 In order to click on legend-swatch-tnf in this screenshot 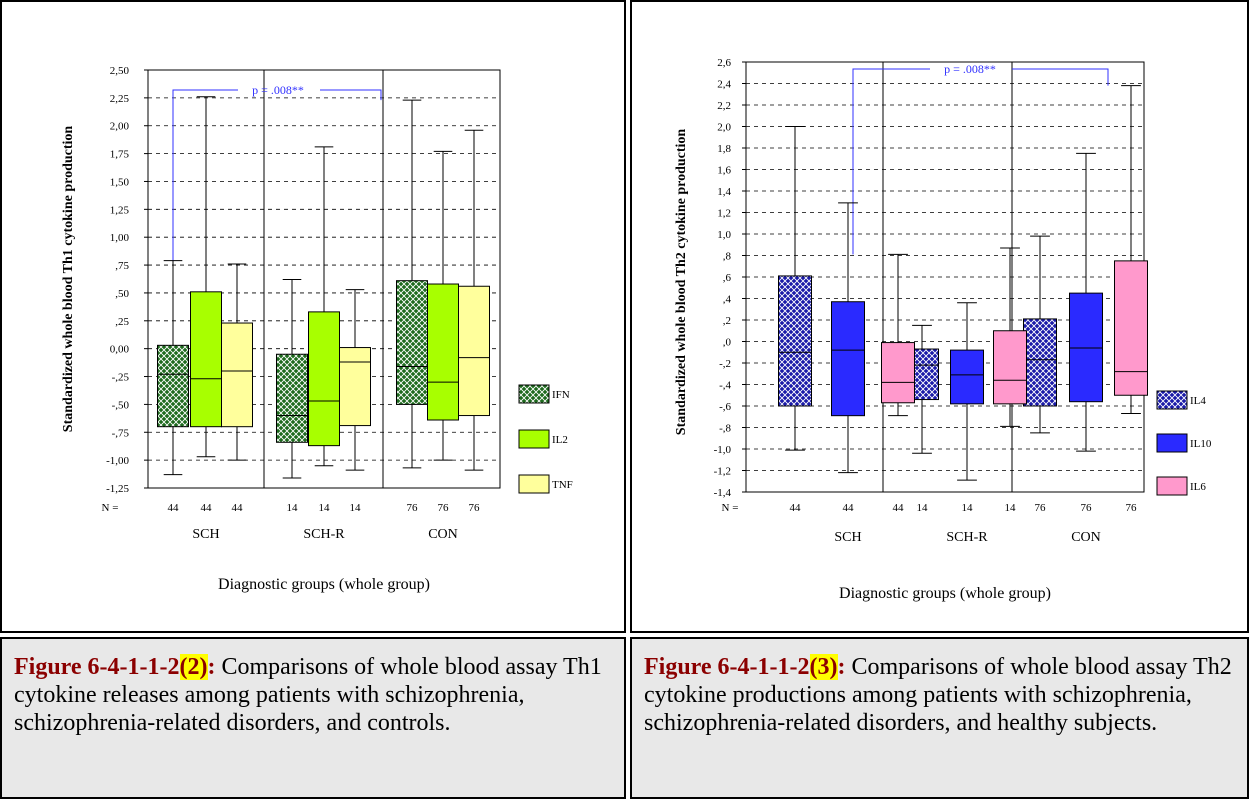, I will do `click(534, 484)`.